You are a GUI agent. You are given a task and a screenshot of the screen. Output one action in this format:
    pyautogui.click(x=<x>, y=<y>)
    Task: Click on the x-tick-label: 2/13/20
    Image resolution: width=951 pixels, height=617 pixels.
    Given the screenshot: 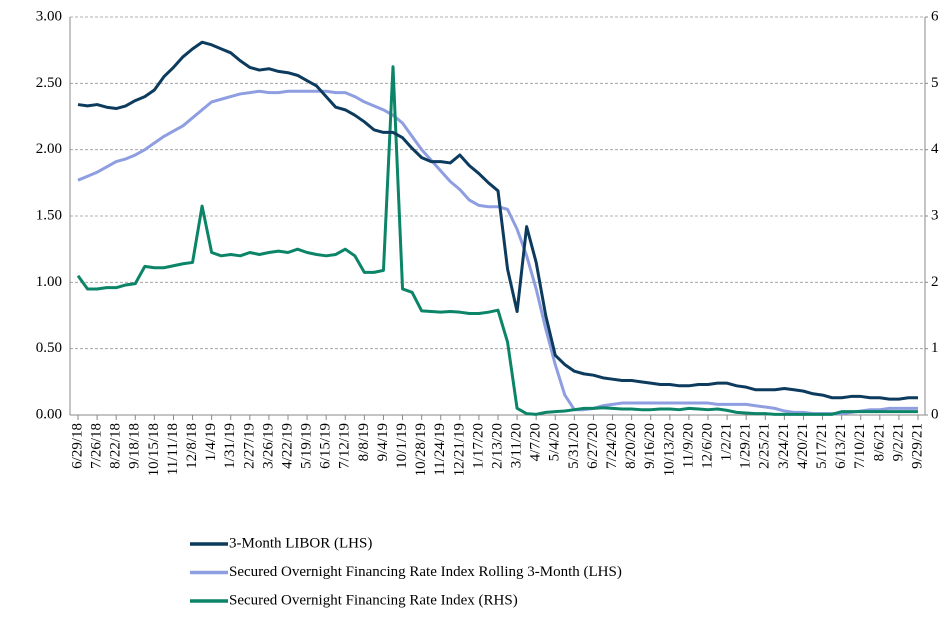 What is the action you would take?
    pyautogui.click(x=497, y=446)
    